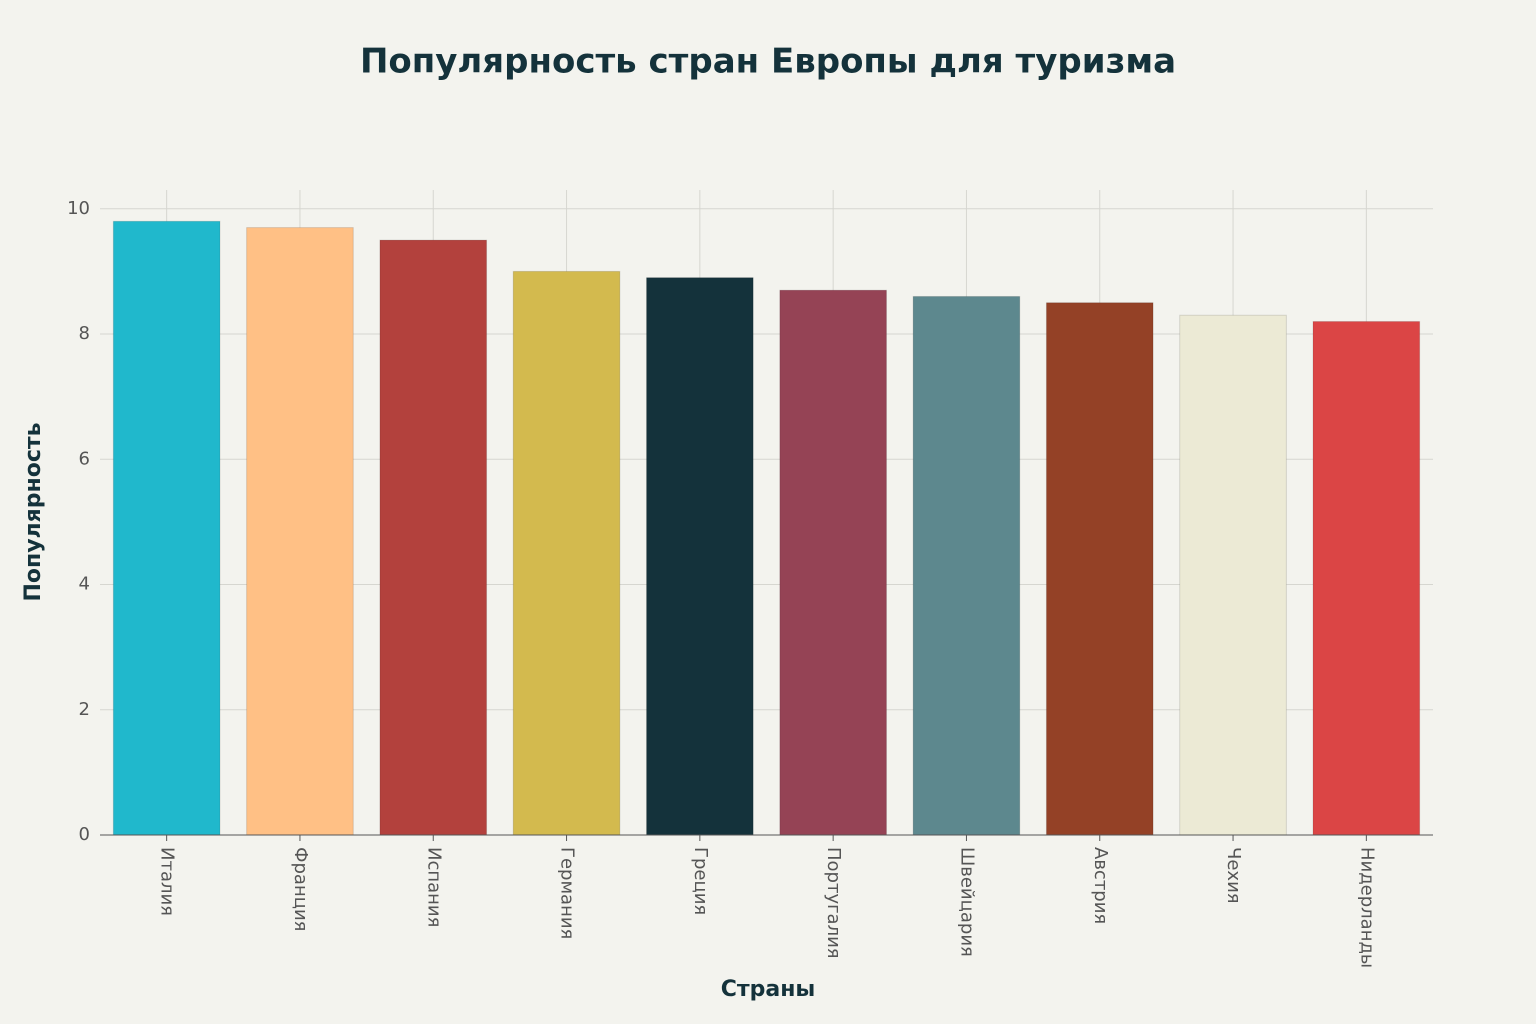 The width and height of the screenshot is (1536, 1024). What do you see at coordinates (84, 333) in the screenshot?
I see `y-tick-label: 8` at bounding box center [84, 333].